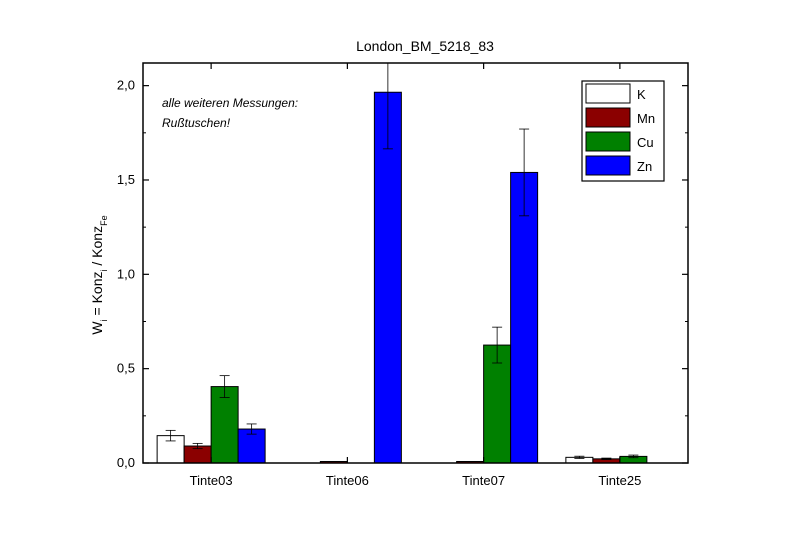  I want to click on y-tick-label: 1,0, so click(126, 273).